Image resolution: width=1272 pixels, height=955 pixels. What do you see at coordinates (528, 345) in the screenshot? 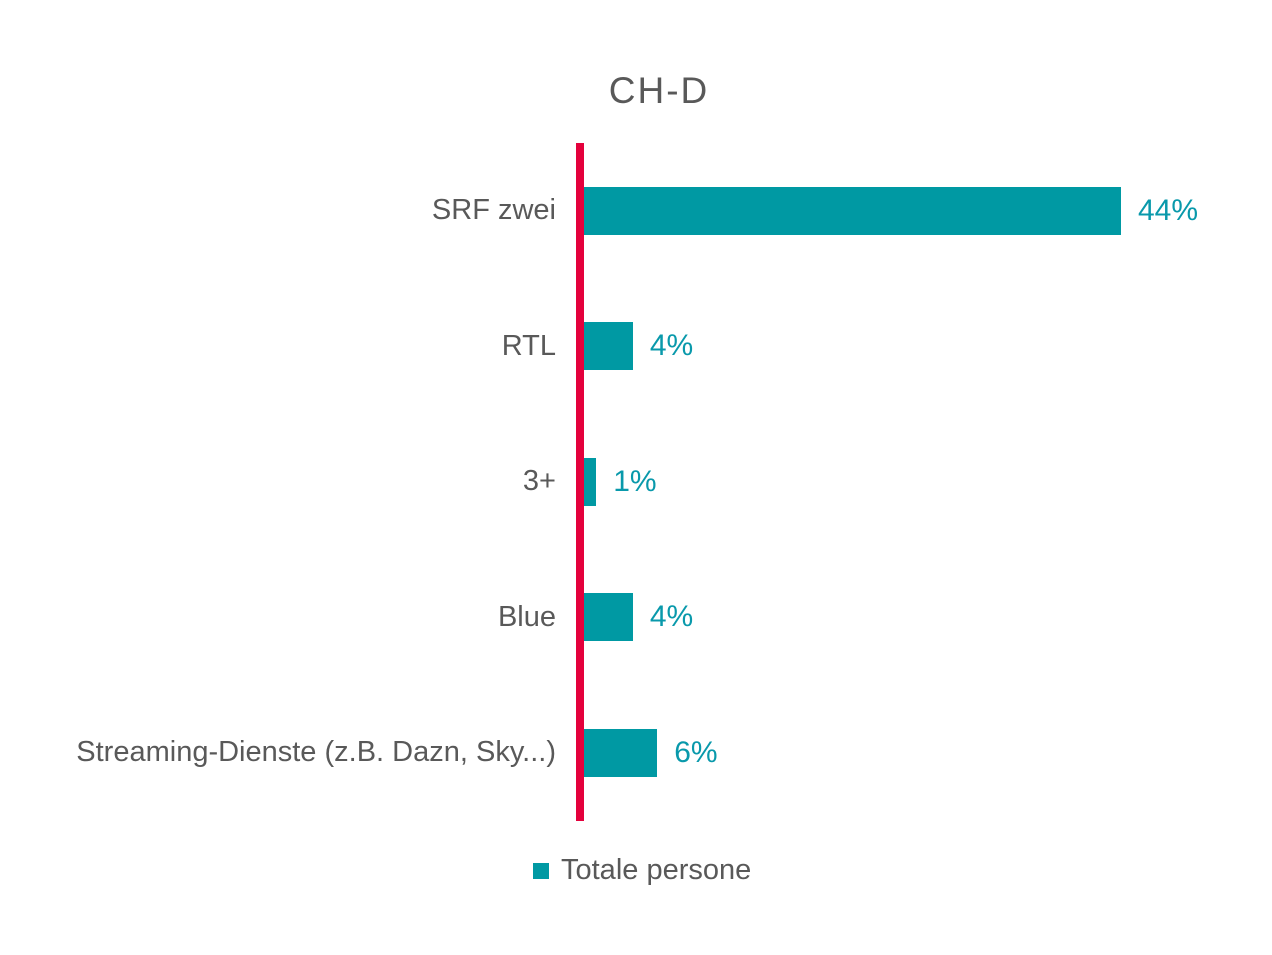
I see `category-label: RTL` at bounding box center [528, 345].